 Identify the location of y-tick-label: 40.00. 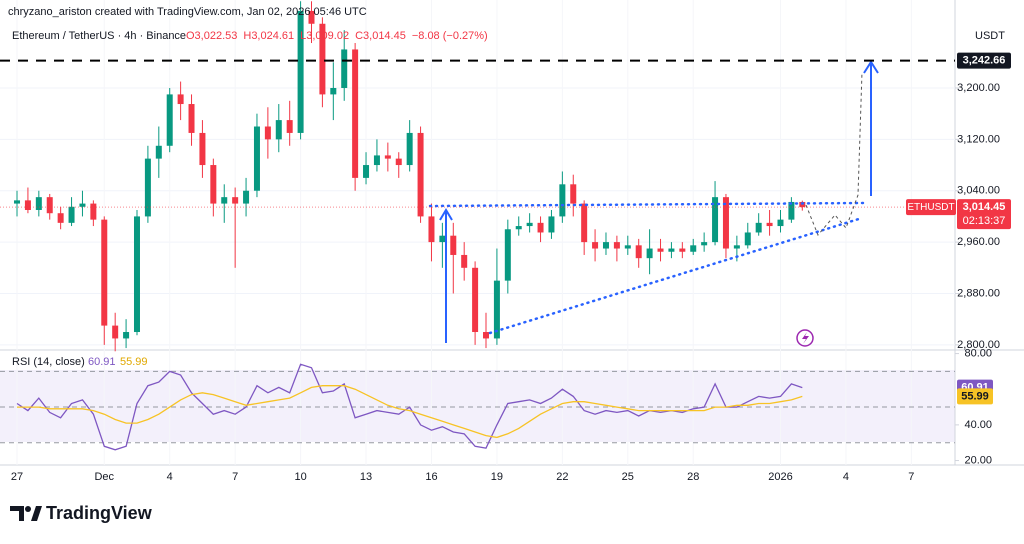
(978, 425).